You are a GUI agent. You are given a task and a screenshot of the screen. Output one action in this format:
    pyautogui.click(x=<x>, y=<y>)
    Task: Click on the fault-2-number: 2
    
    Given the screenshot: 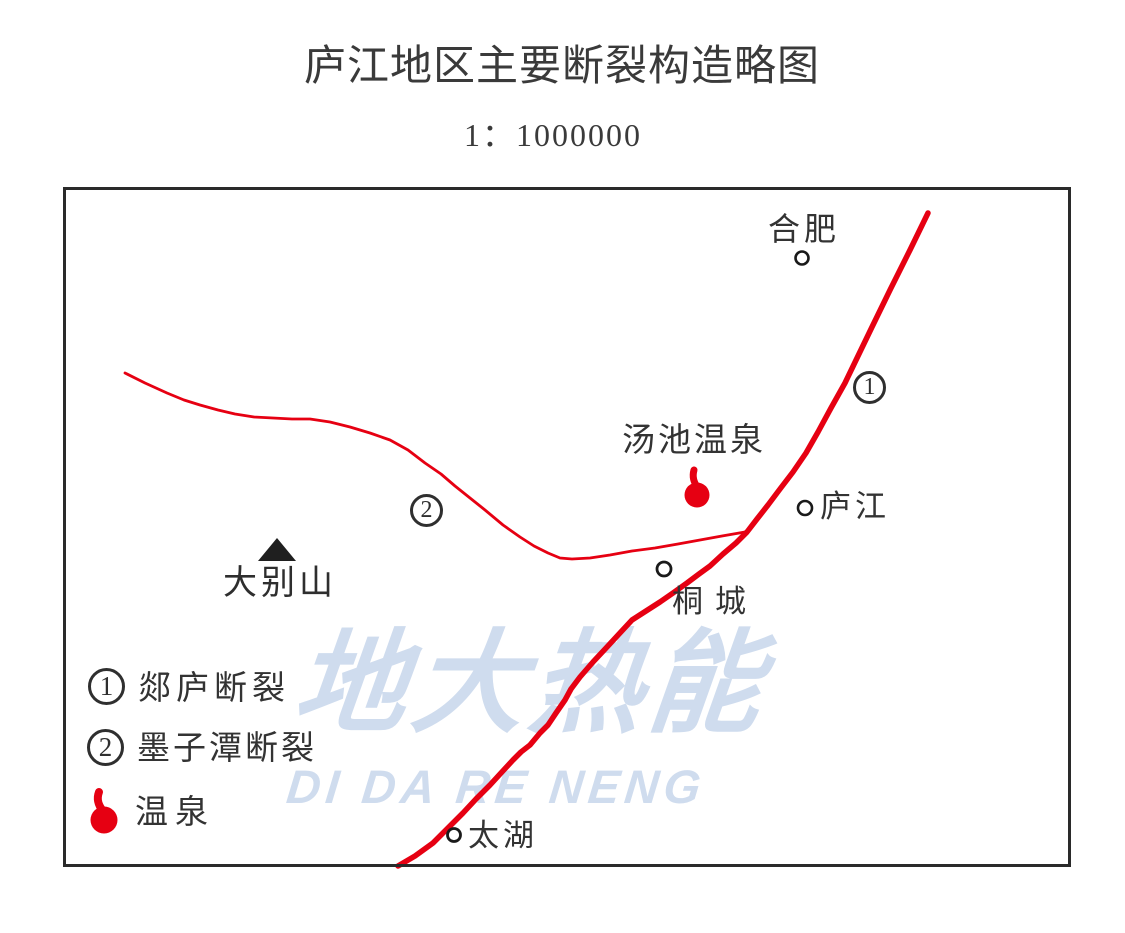 What is the action you would take?
    pyautogui.click(x=426, y=510)
    